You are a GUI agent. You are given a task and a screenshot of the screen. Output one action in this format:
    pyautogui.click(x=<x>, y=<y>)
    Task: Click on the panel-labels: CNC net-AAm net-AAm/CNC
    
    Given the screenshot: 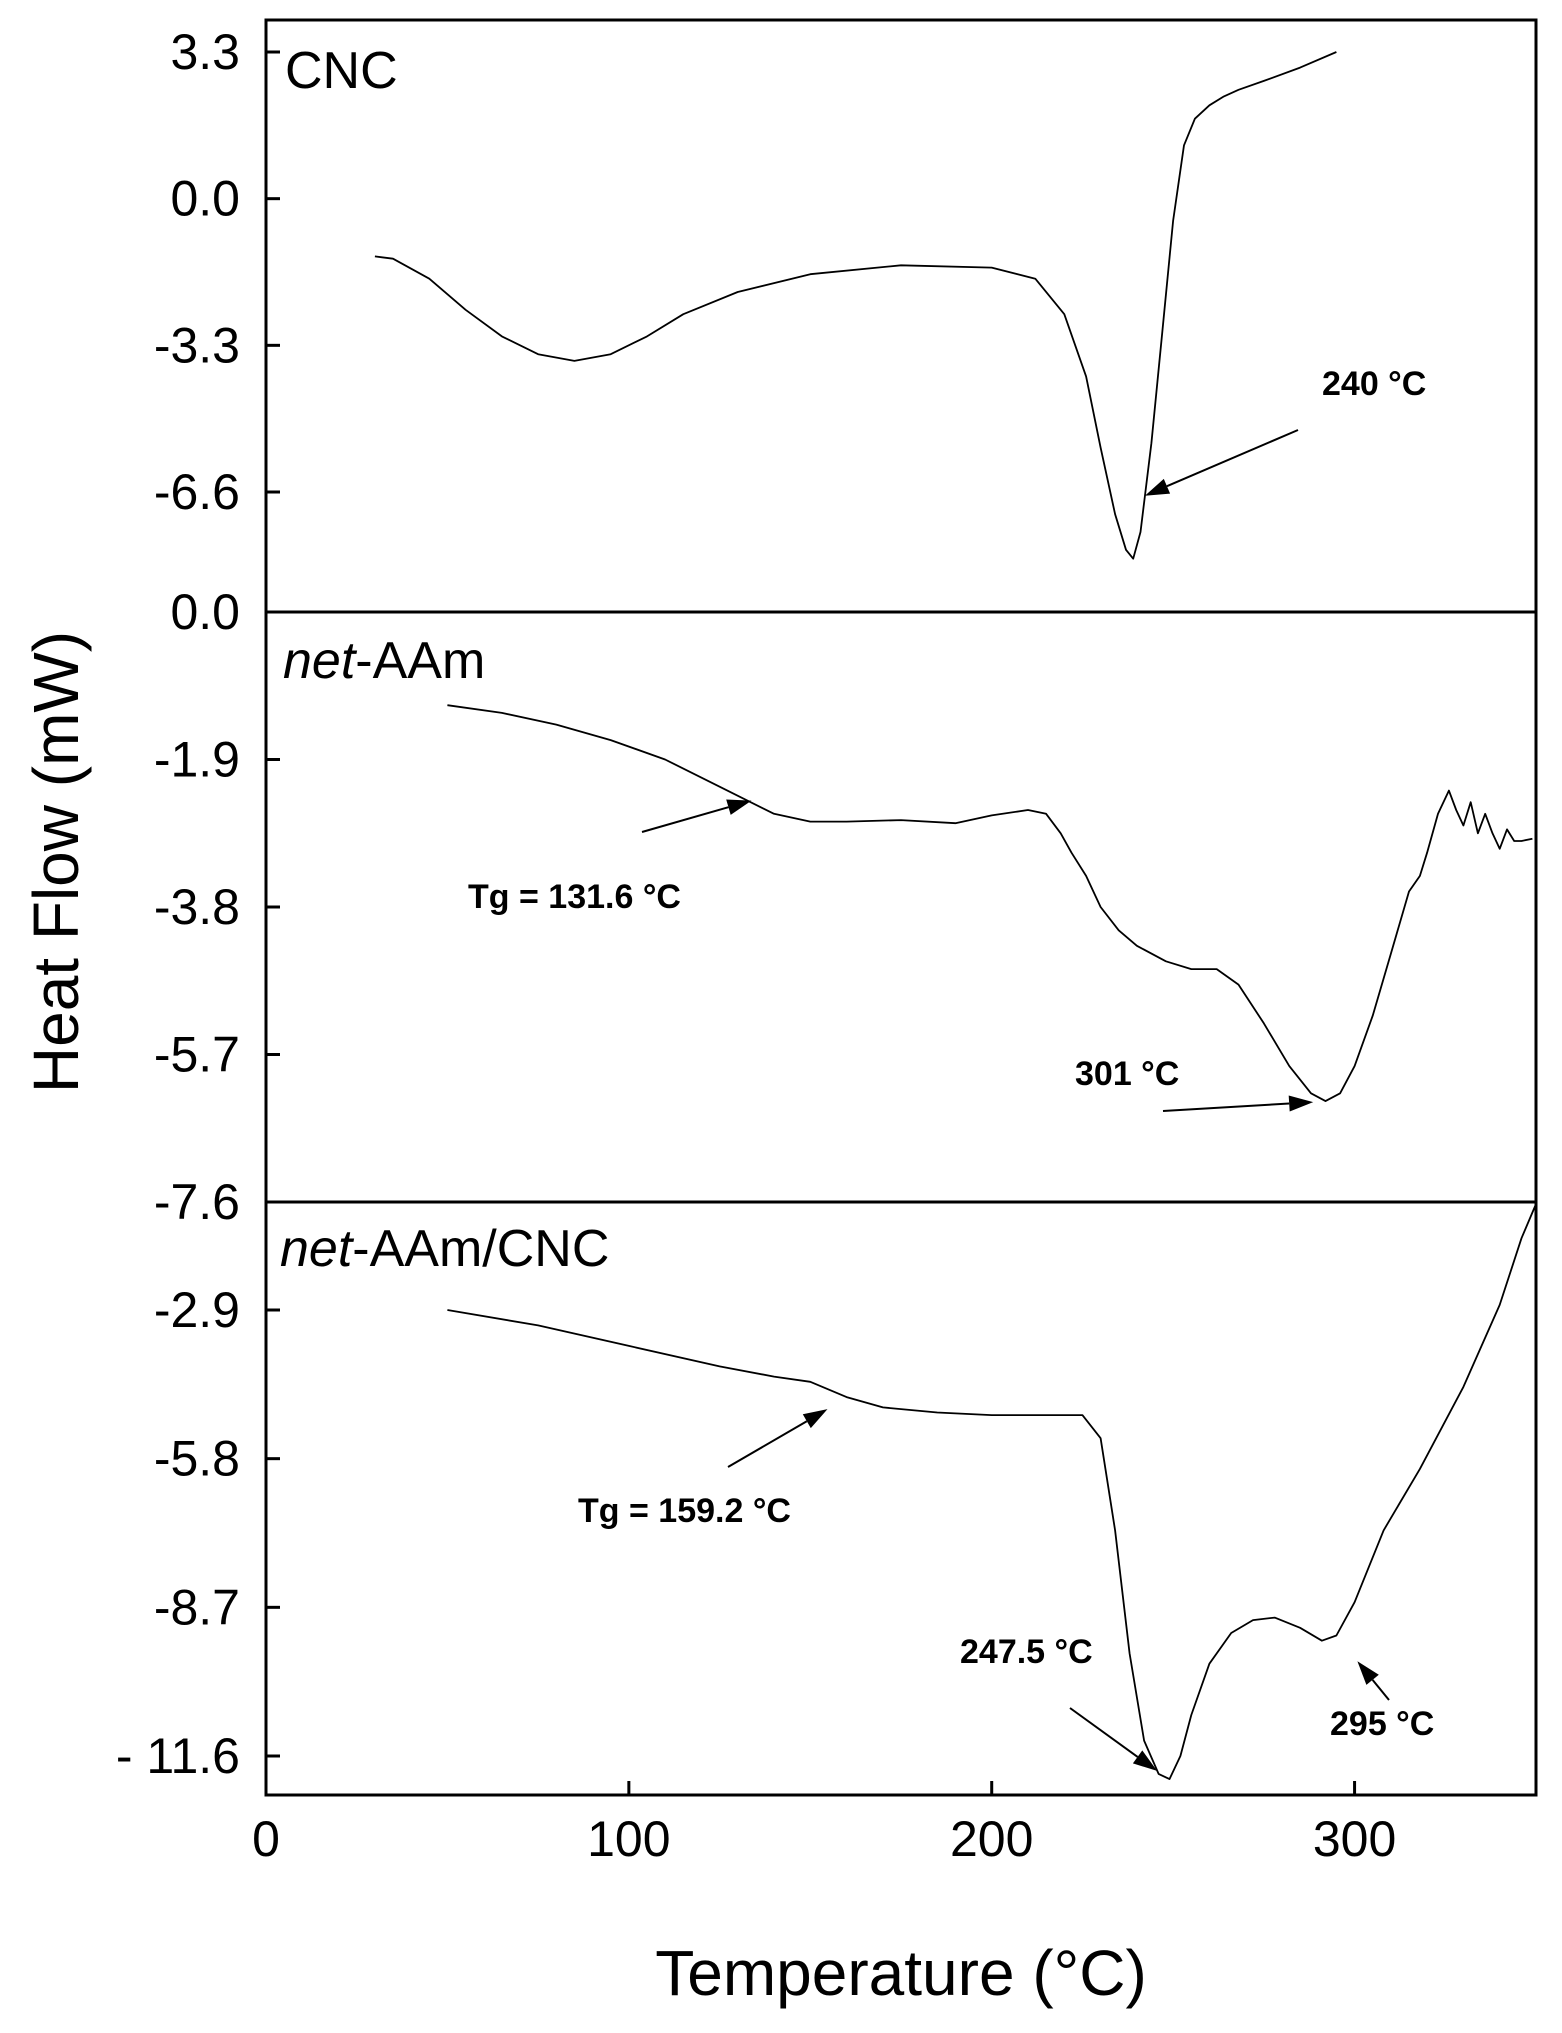 What is the action you would take?
    pyautogui.click(x=444, y=660)
    